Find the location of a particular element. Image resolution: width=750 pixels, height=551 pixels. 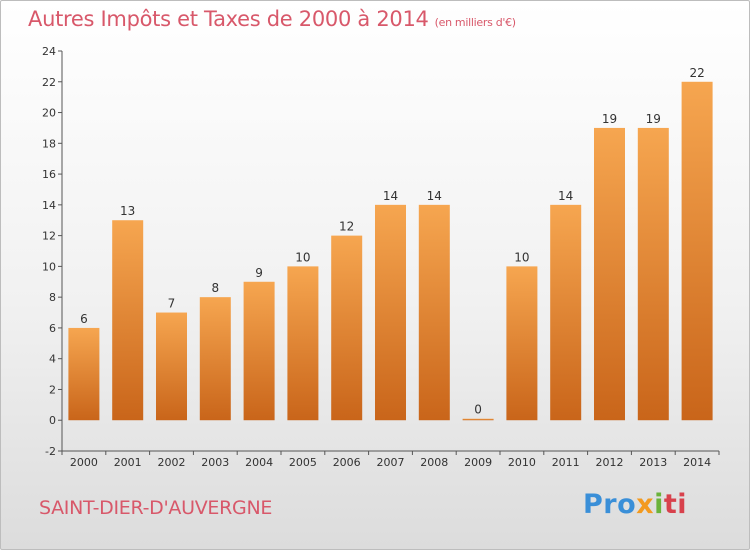

bar-2006 is located at coordinates (347, 328).